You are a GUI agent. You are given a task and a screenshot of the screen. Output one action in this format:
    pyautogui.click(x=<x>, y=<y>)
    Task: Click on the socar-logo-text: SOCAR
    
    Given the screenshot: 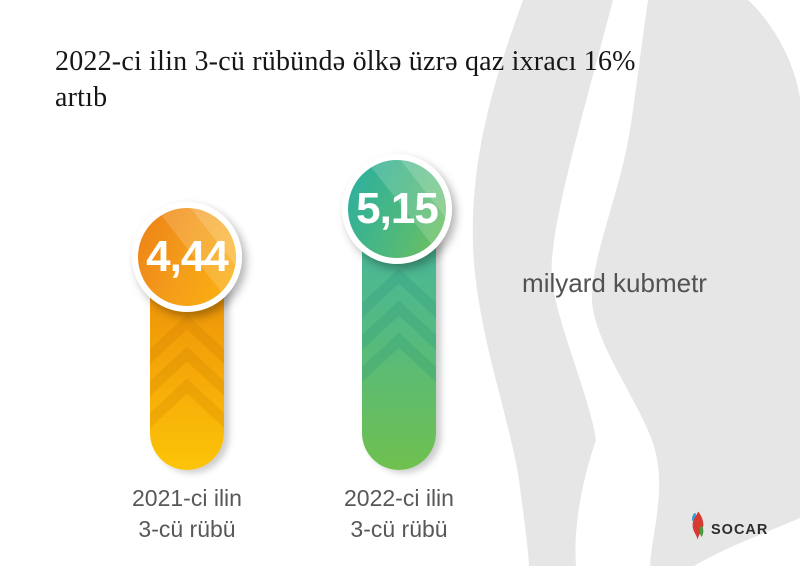 What is the action you would take?
    pyautogui.click(x=740, y=530)
    